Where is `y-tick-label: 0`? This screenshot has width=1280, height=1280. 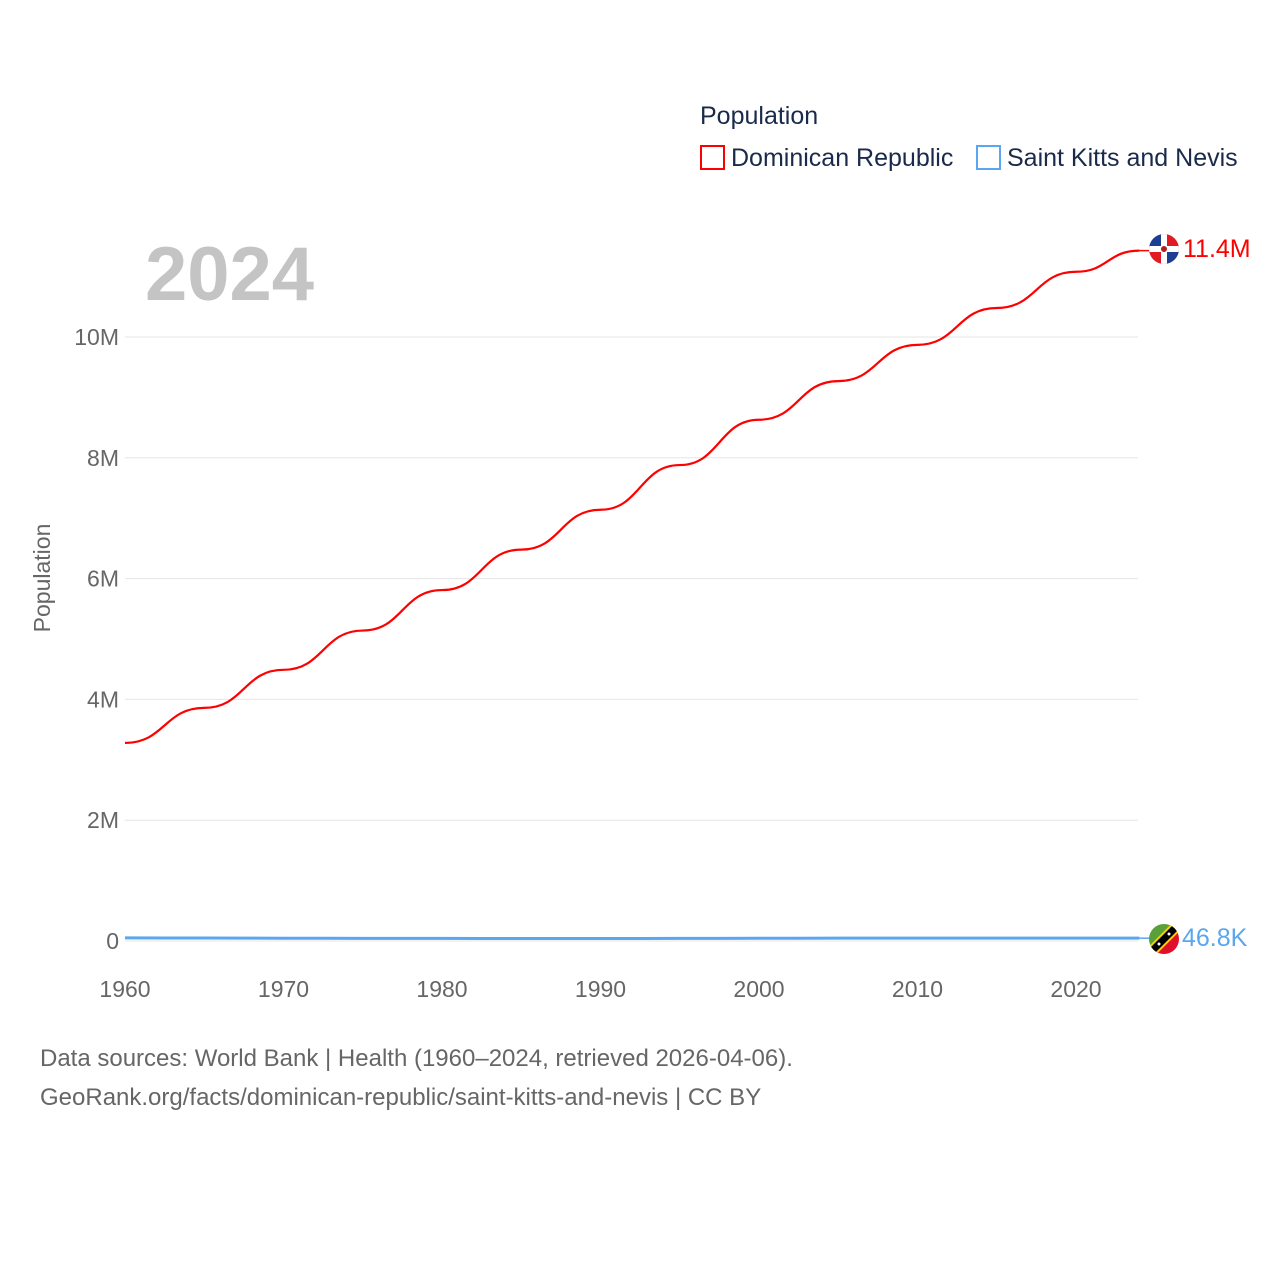
y-tick-label: 0 is located at coordinates (112, 941).